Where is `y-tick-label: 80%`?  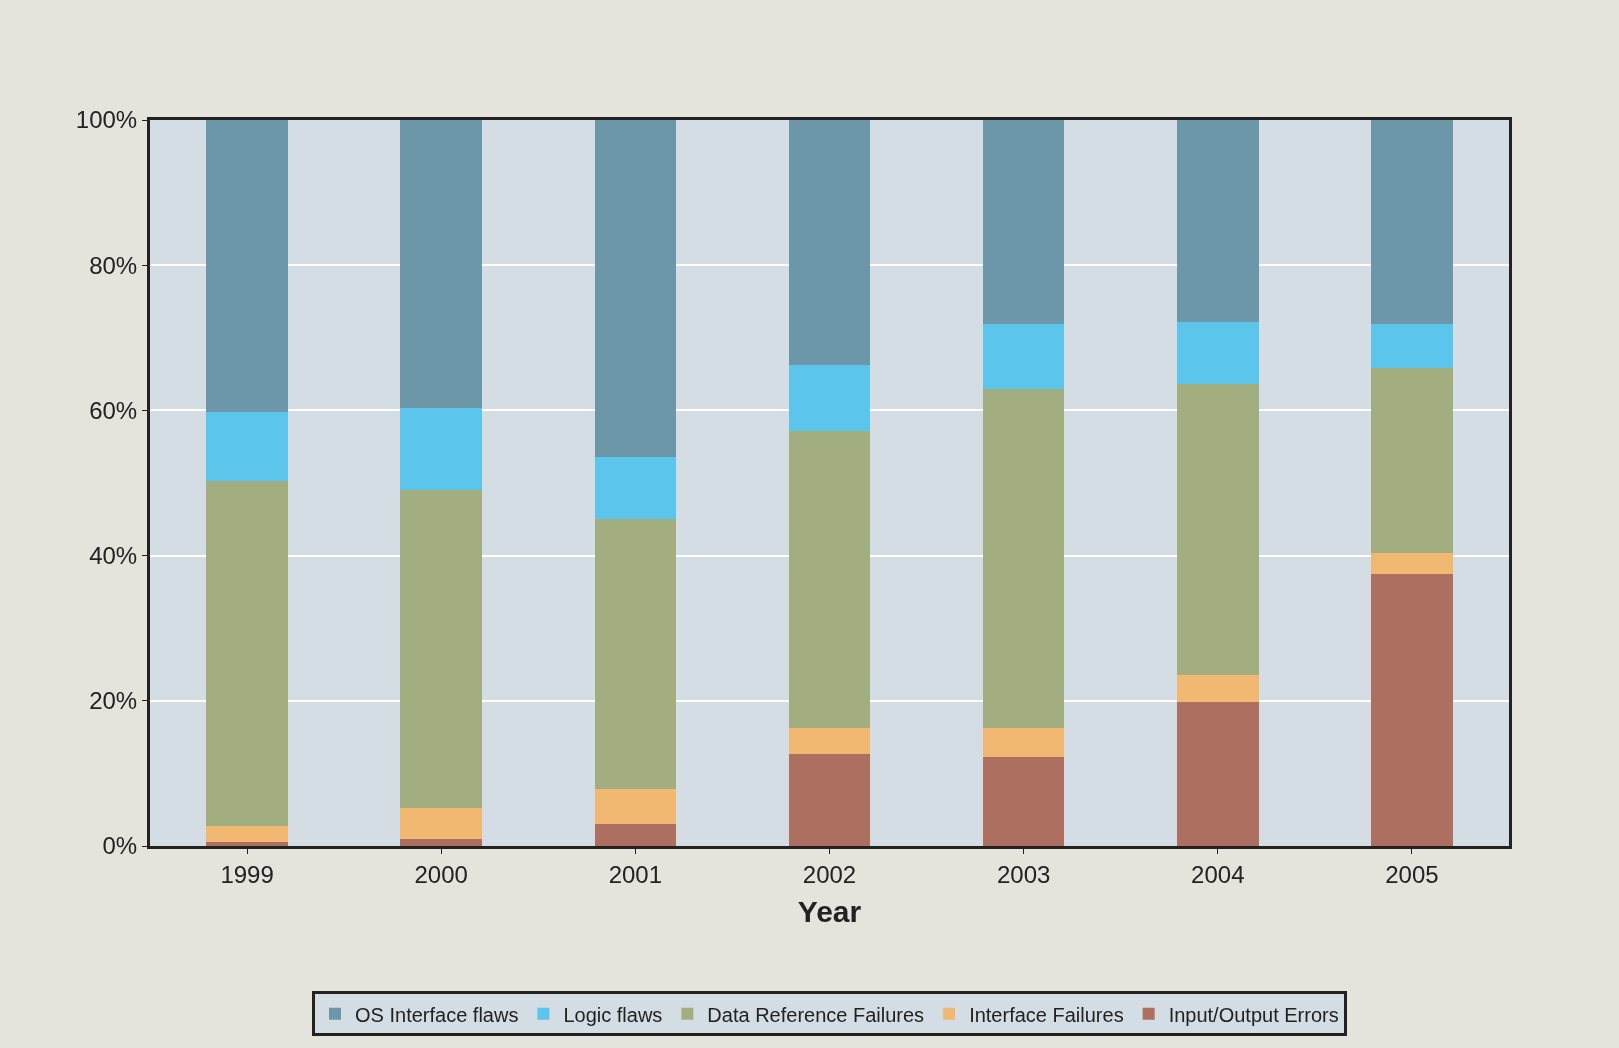
y-tick-label: 80% is located at coordinates (113, 265).